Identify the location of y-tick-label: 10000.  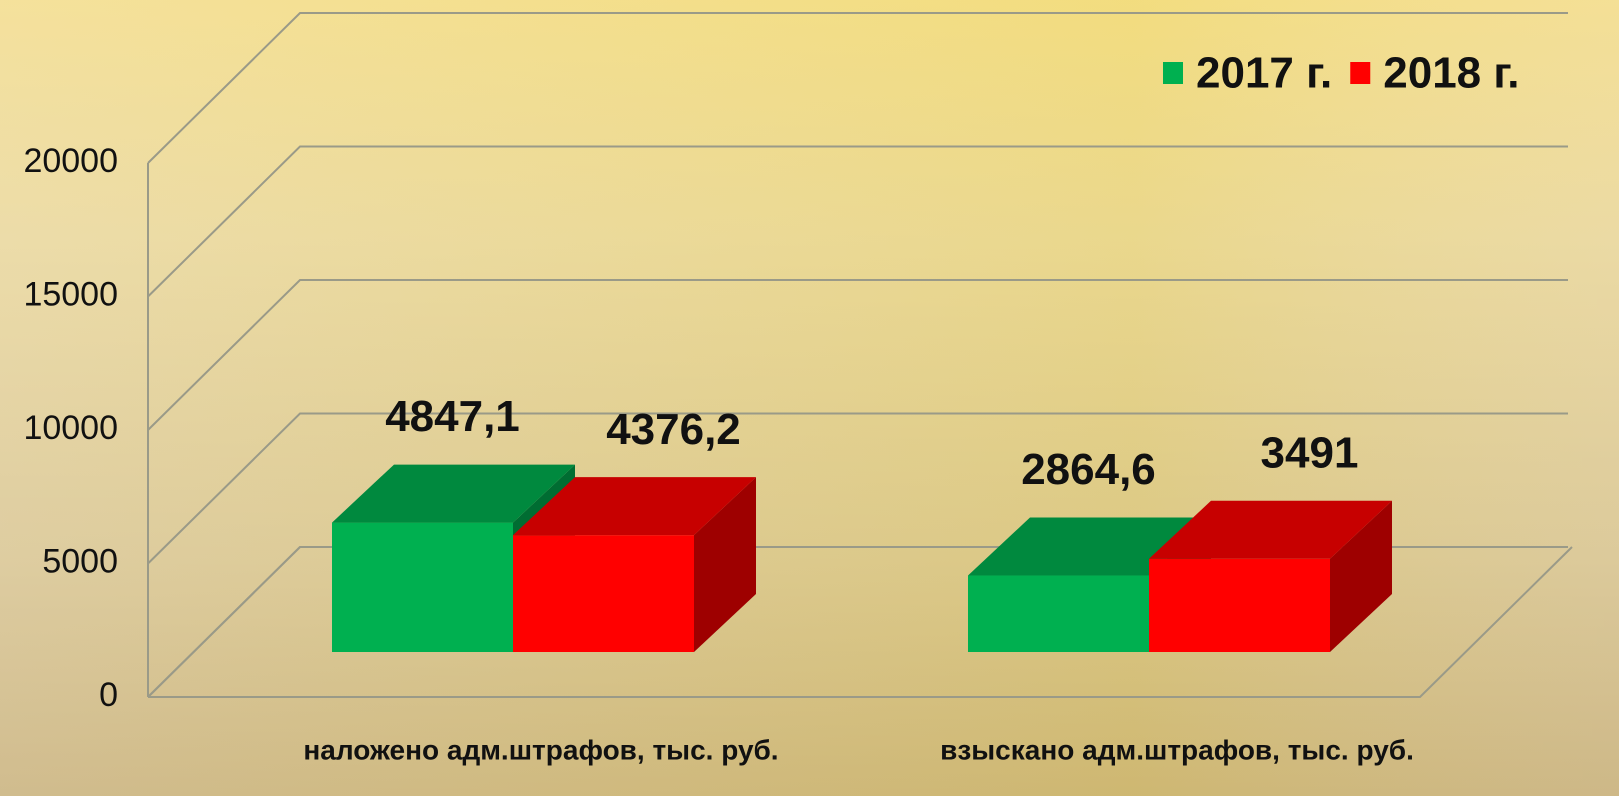
(70, 428).